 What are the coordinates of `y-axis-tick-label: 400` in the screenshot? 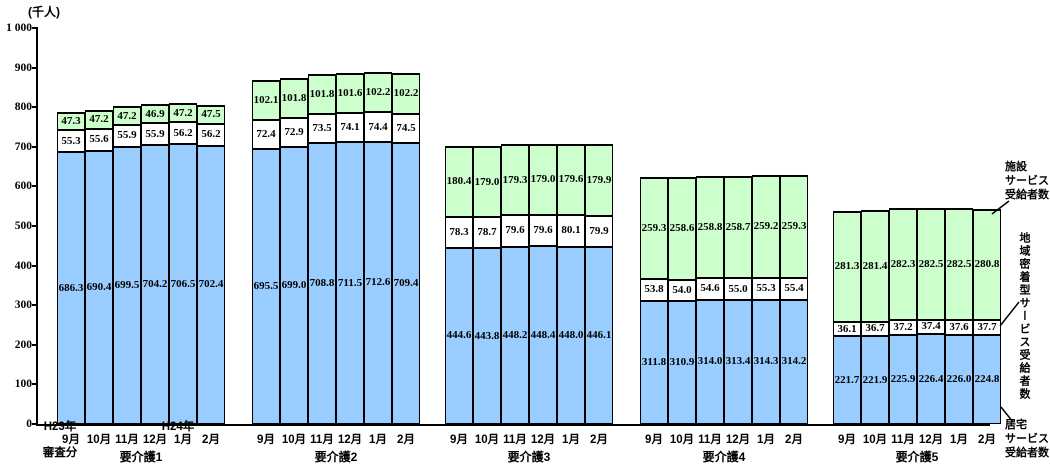 It's located at (23, 265).